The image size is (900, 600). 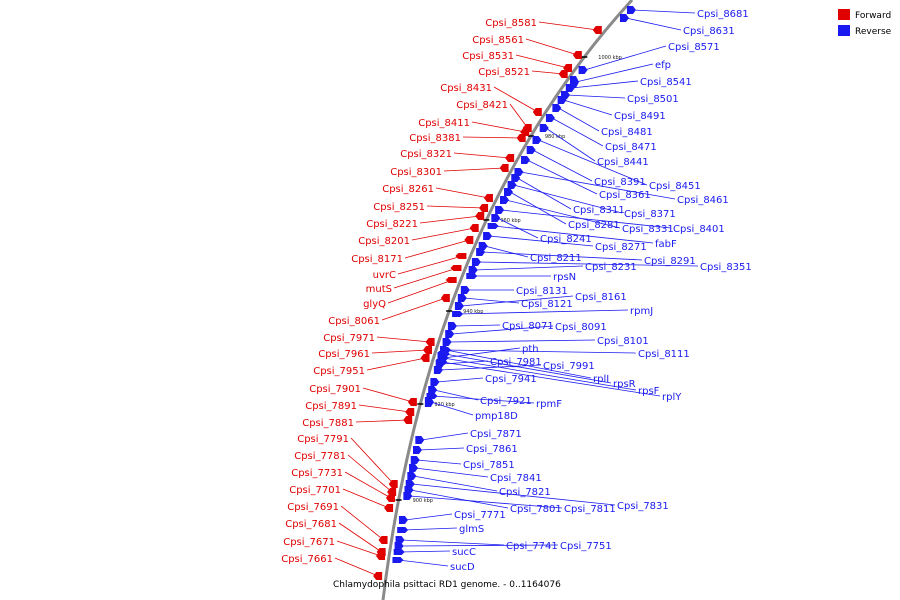 What do you see at coordinates (516, 362) in the screenshot?
I see `reverse-gene-label: Cpsi_7981` at bounding box center [516, 362].